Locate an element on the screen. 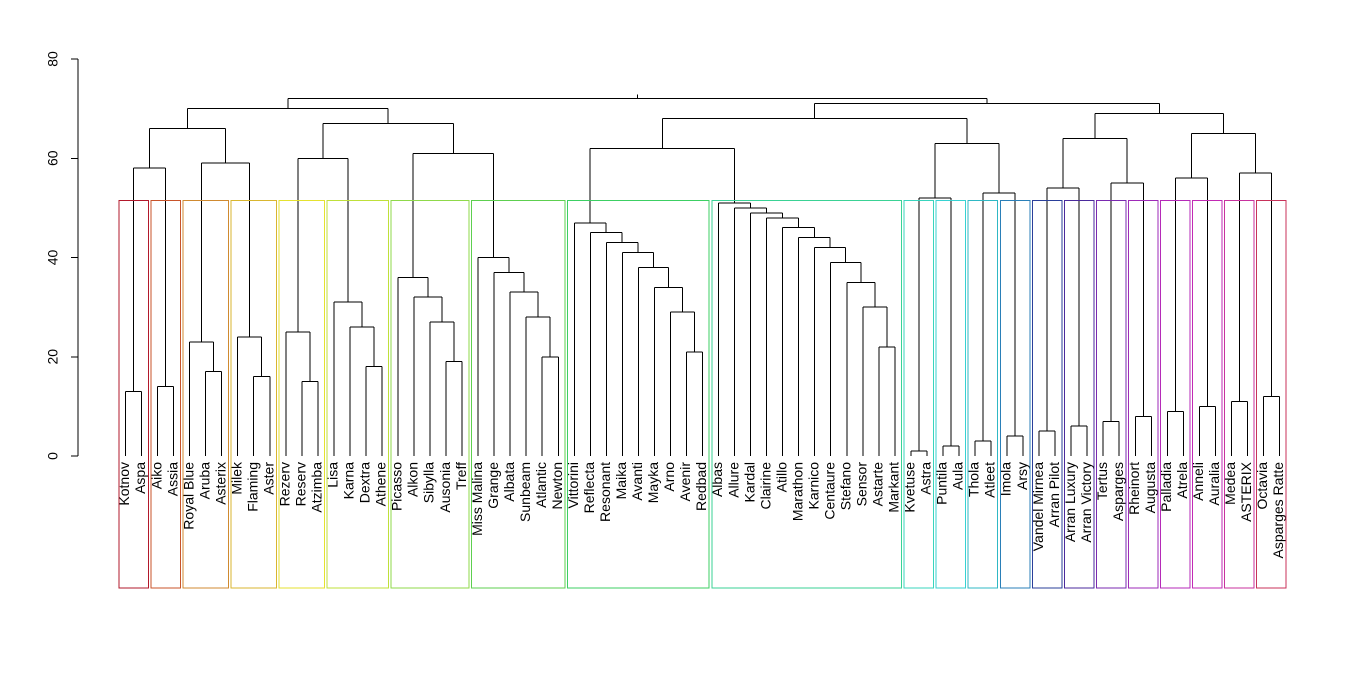 The image size is (1366, 686). leaf-label: Sunbeam is located at coordinates (525, 492).